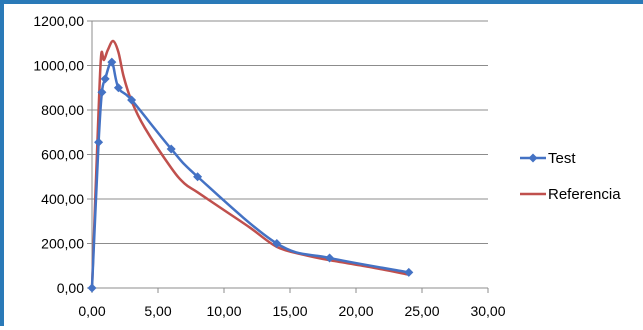 The width and height of the screenshot is (643, 330). What do you see at coordinates (58, 21) in the screenshot?
I see `y-tick-label: 1200,00` at bounding box center [58, 21].